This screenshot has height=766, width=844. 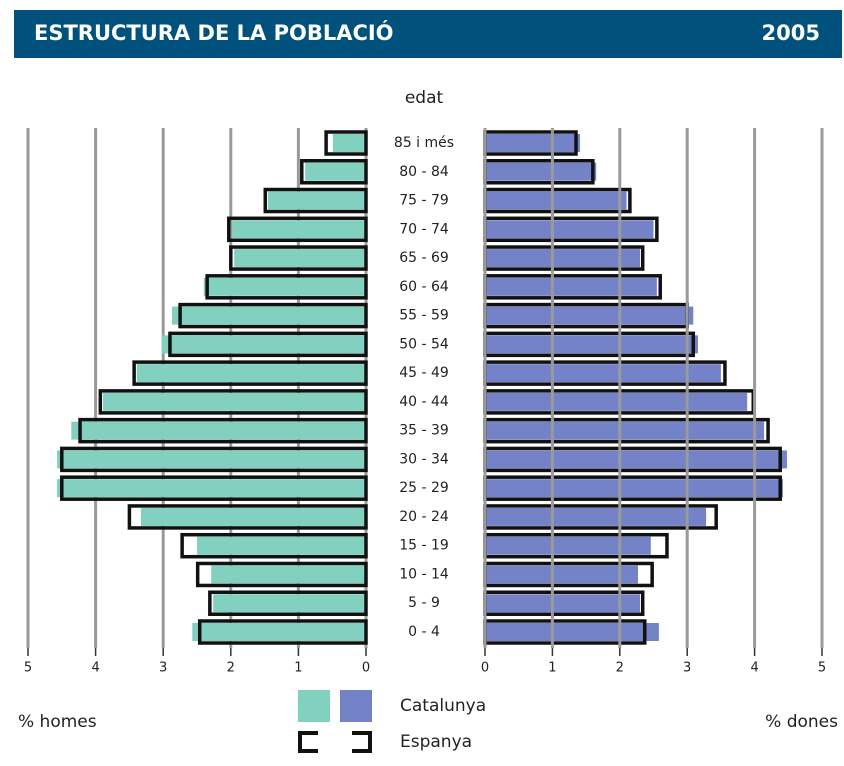 What do you see at coordinates (424, 574) in the screenshot?
I see `category-label: 10 - 14` at bounding box center [424, 574].